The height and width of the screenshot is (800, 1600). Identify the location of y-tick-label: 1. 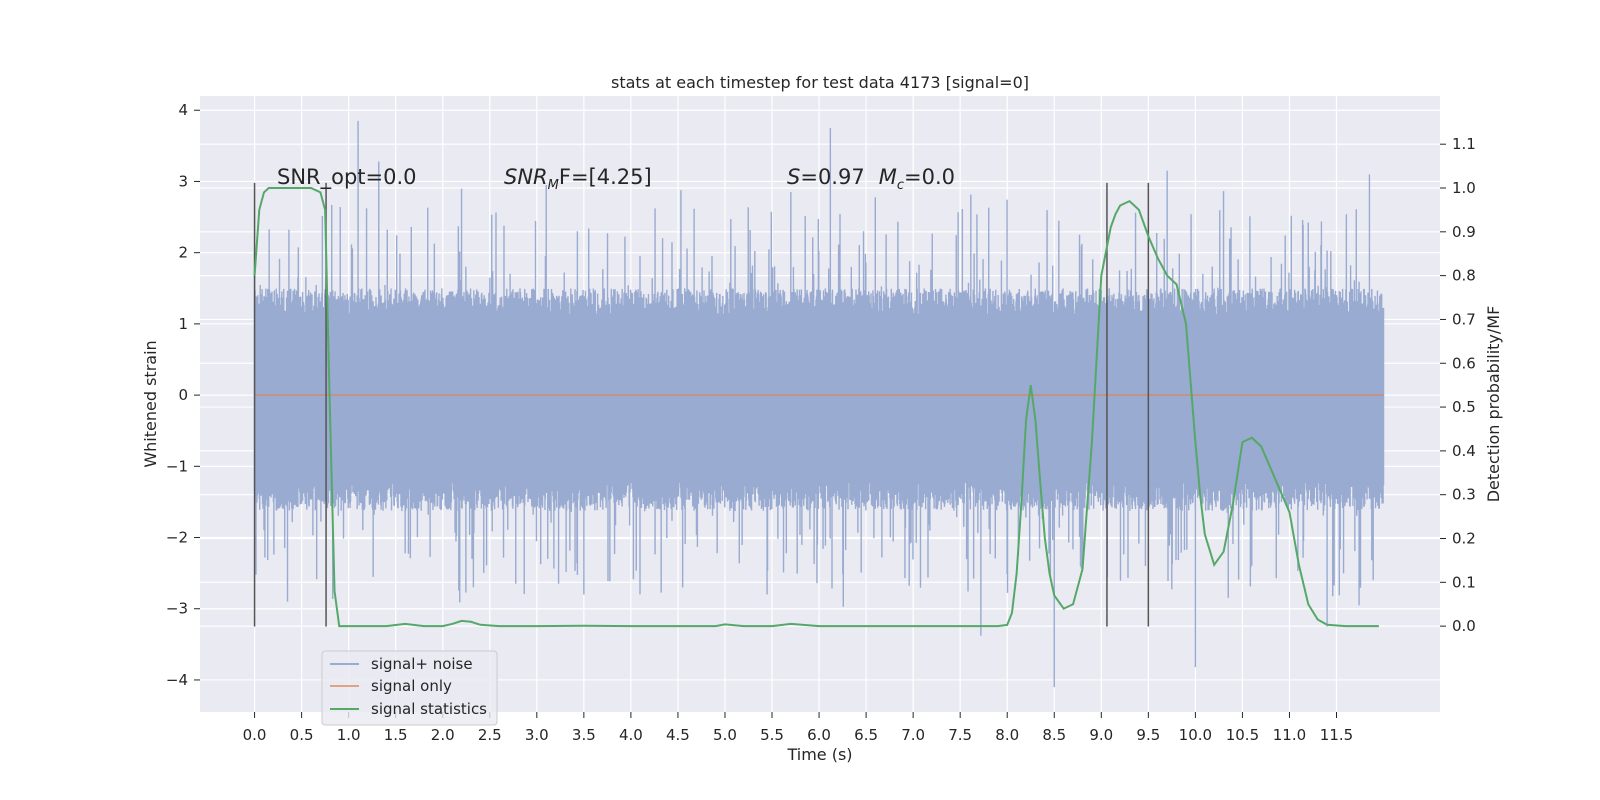
(183, 324).